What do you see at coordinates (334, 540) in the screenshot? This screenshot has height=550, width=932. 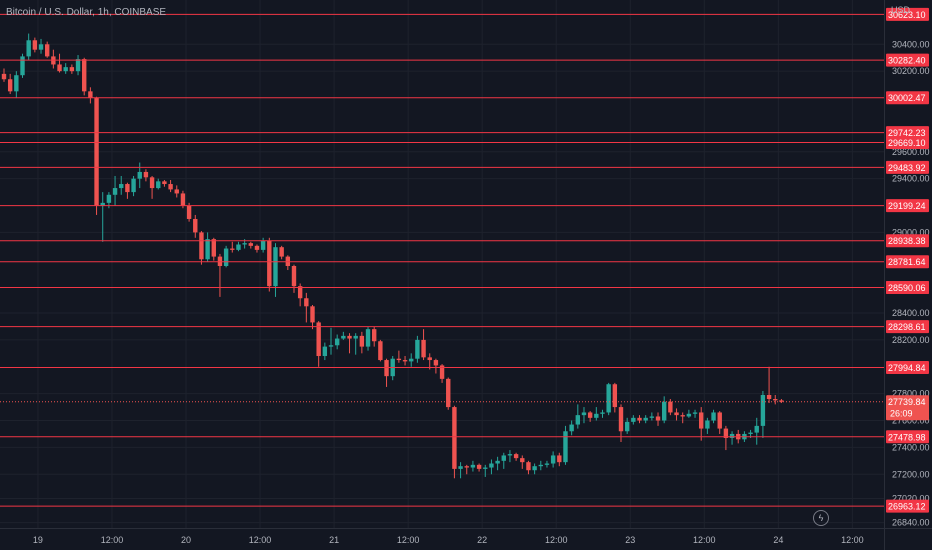 I see `time-tick-label: 21` at bounding box center [334, 540].